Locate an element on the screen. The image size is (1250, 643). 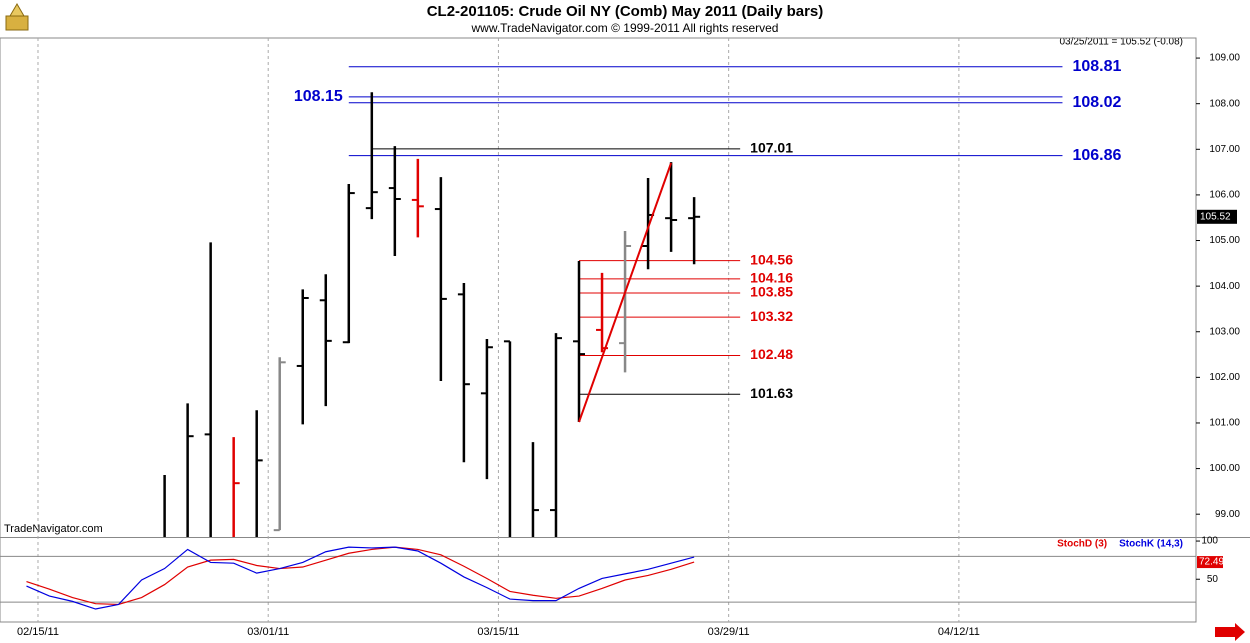
y-tick-label: 105.00 is located at coordinates (1224, 240).